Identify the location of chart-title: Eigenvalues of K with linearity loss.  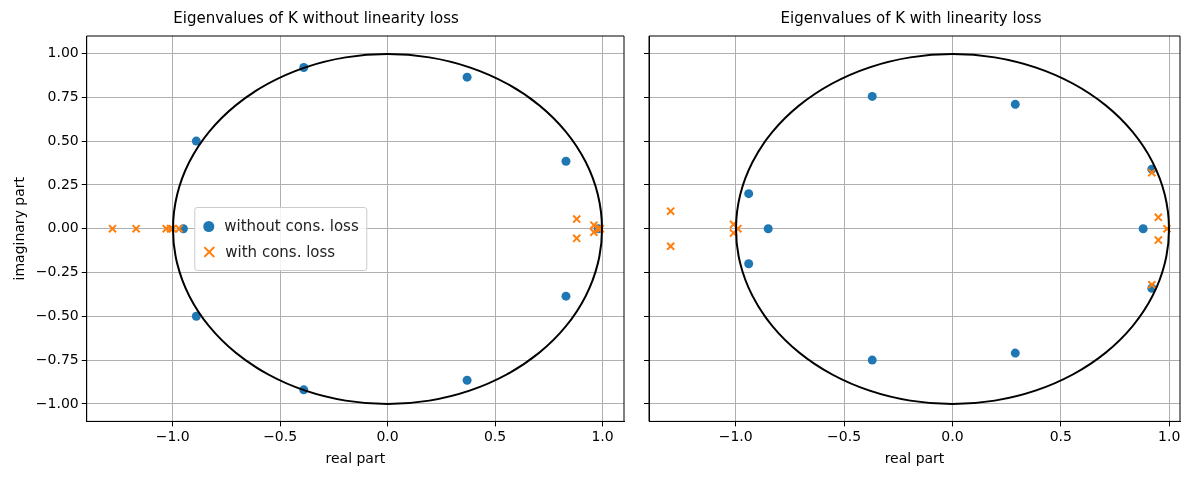
(911, 17).